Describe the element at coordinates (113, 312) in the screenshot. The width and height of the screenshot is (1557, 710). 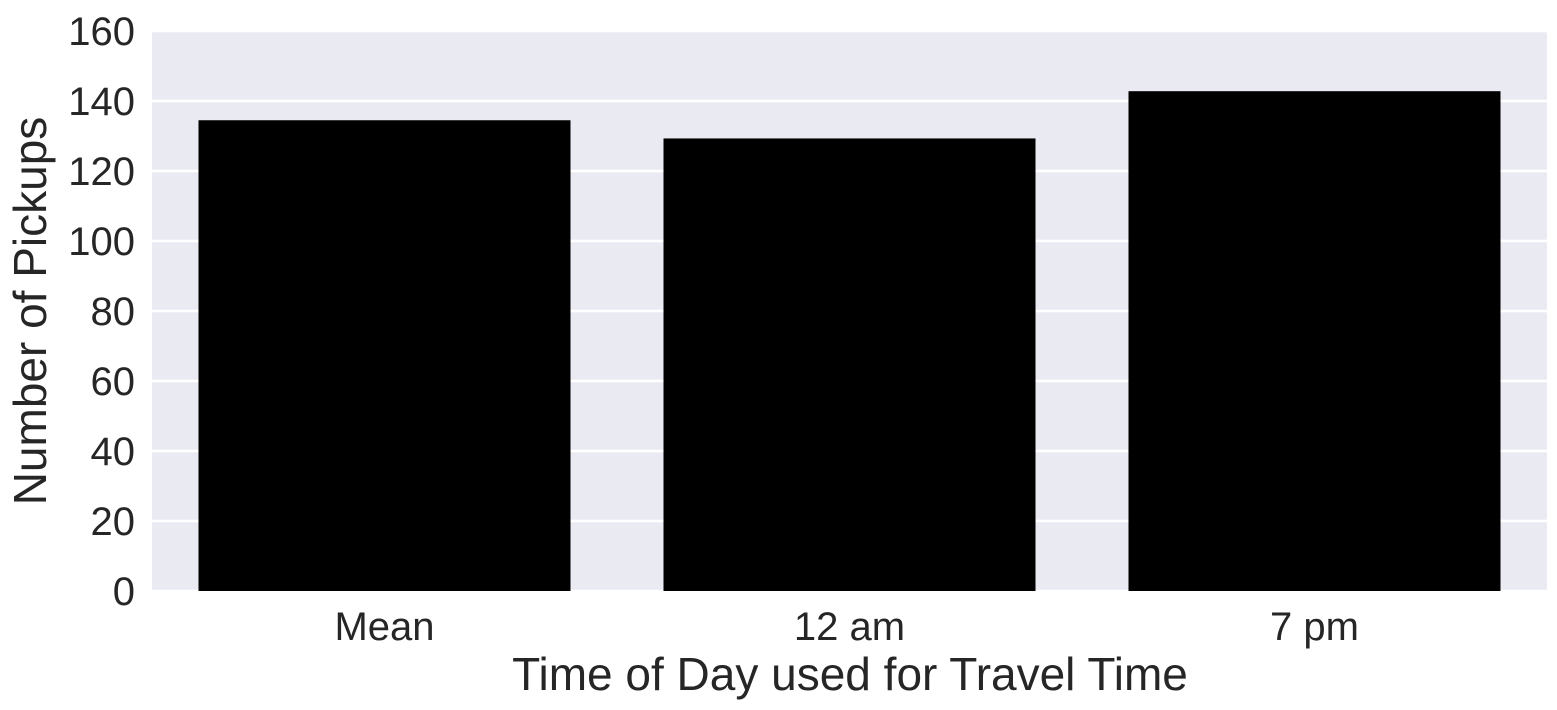
I see `y-tick-label: 80` at that location.